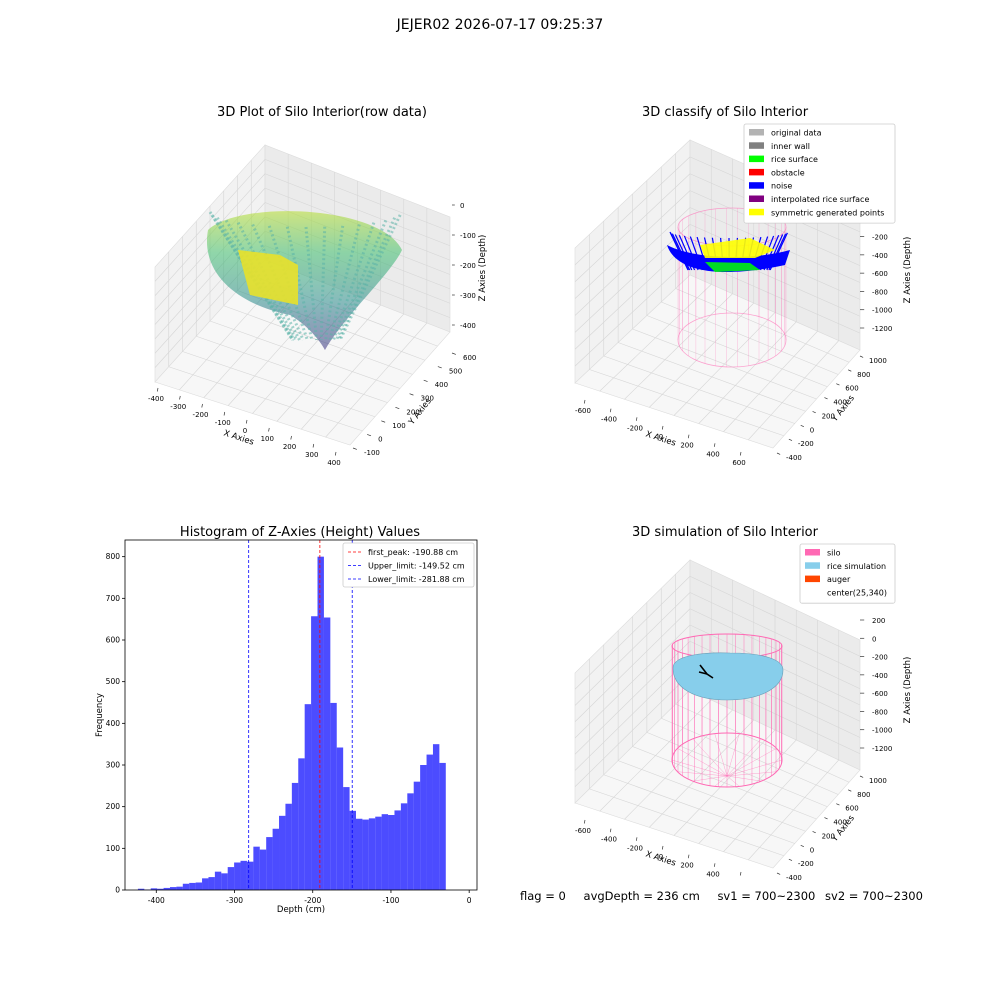 This screenshot has height=1000, width=1000. I want to click on raw-y-tick-label: 600, so click(469, 358).